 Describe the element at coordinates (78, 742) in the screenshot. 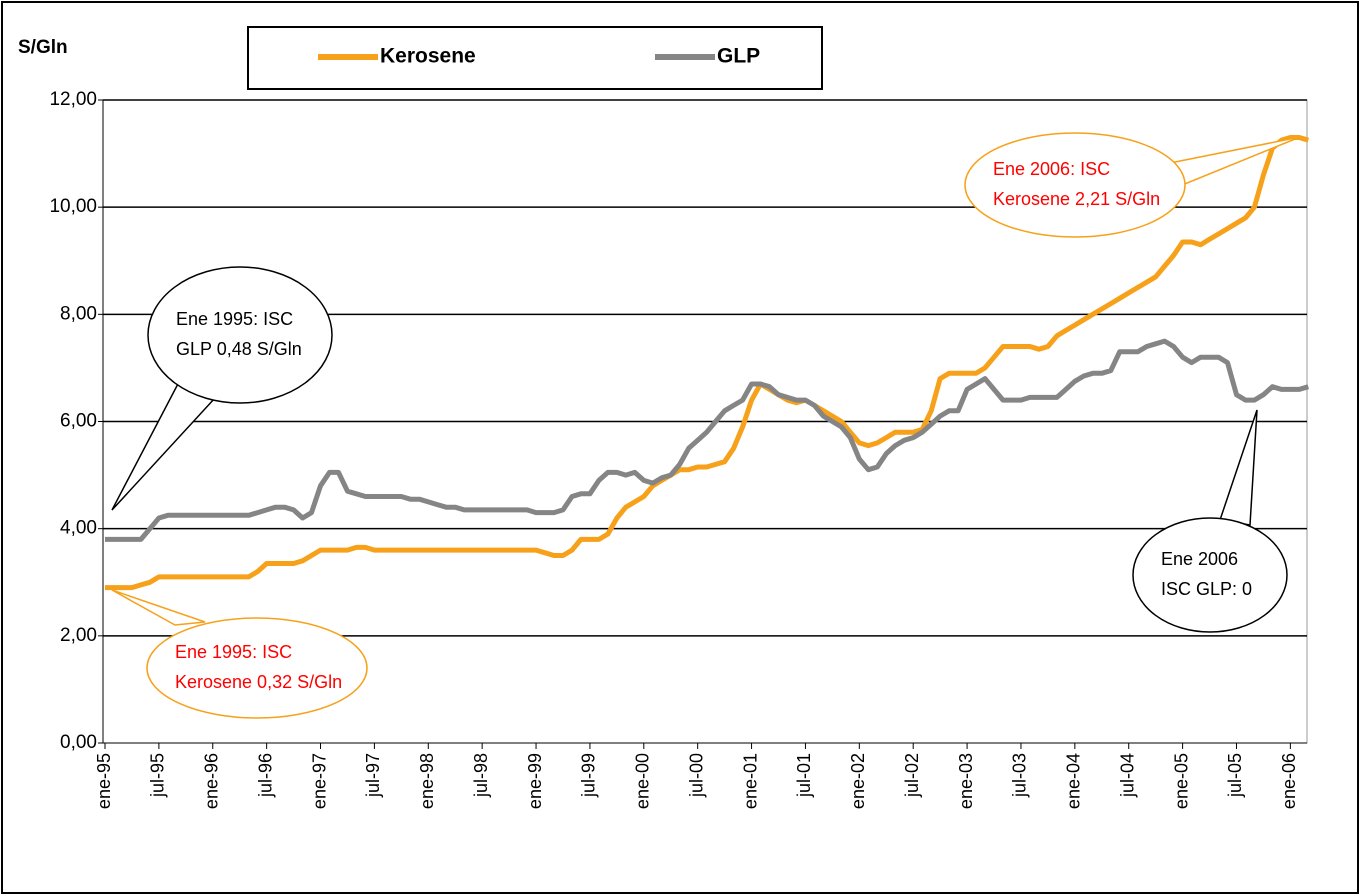

I see `y-tick-label: 0,00` at that location.